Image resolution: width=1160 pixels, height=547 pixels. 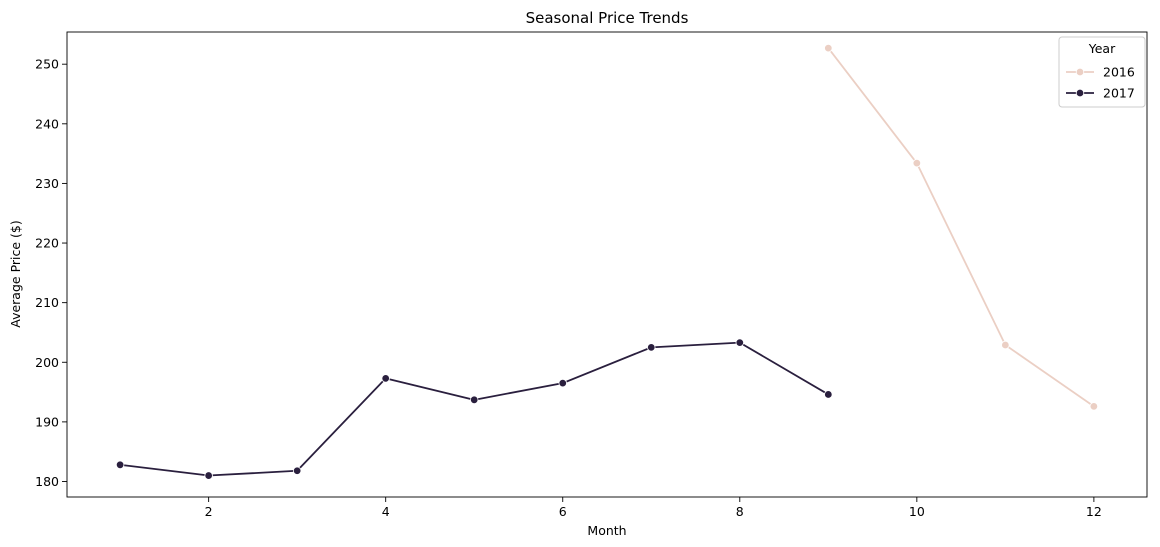 I want to click on chart-title: Seasonal Price Trends, so click(x=607, y=18).